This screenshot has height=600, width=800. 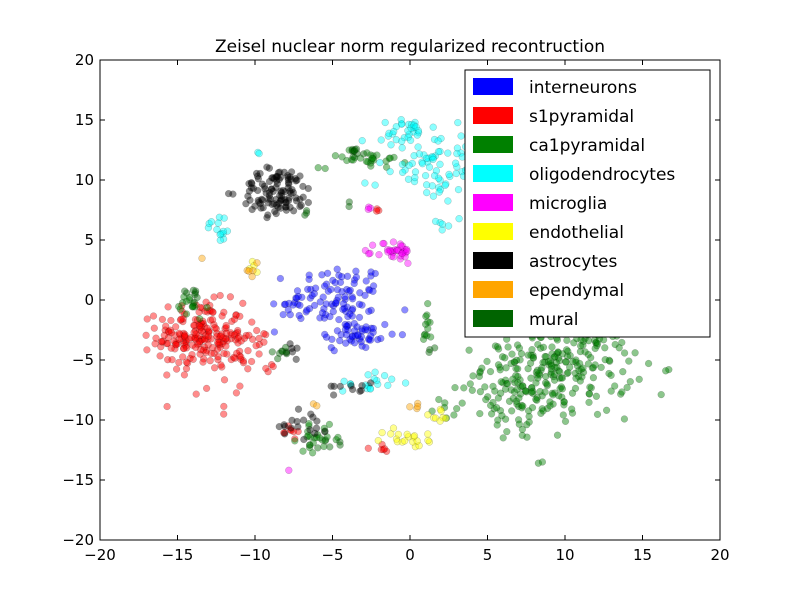 I want to click on legend-label: s1pyramidal, so click(x=581, y=117).